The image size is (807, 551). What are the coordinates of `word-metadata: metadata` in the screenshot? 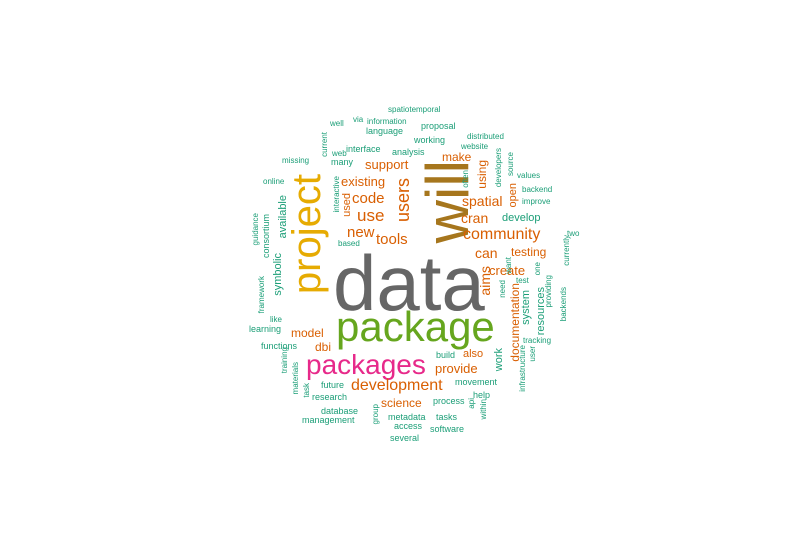 It's located at (407, 417).